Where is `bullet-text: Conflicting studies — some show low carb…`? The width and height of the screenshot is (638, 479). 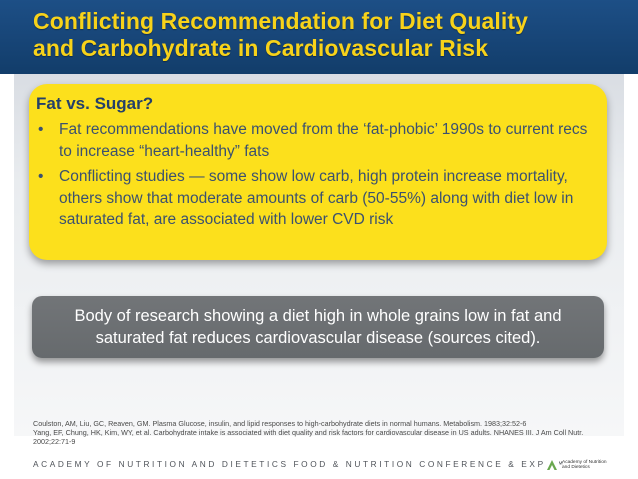
bullet-text: Conflicting studies — some show low carb… is located at coordinates (316, 198).